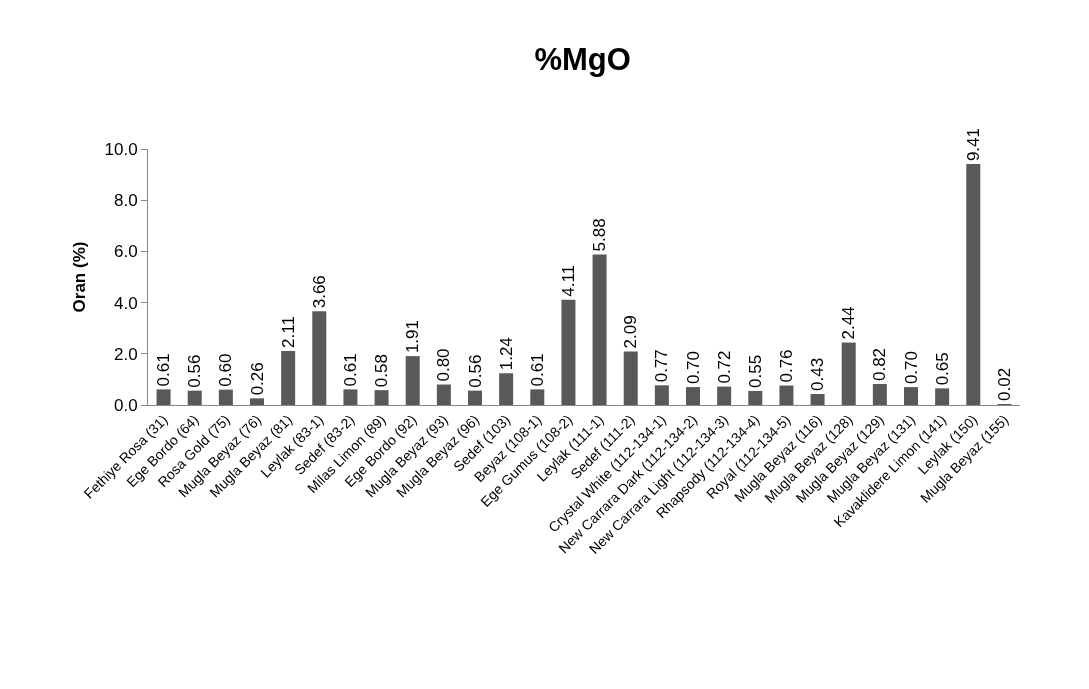  Describe the element at coordinates (125, 405) in the screenshot. I see `y-tick-label: 0.0` at that location.